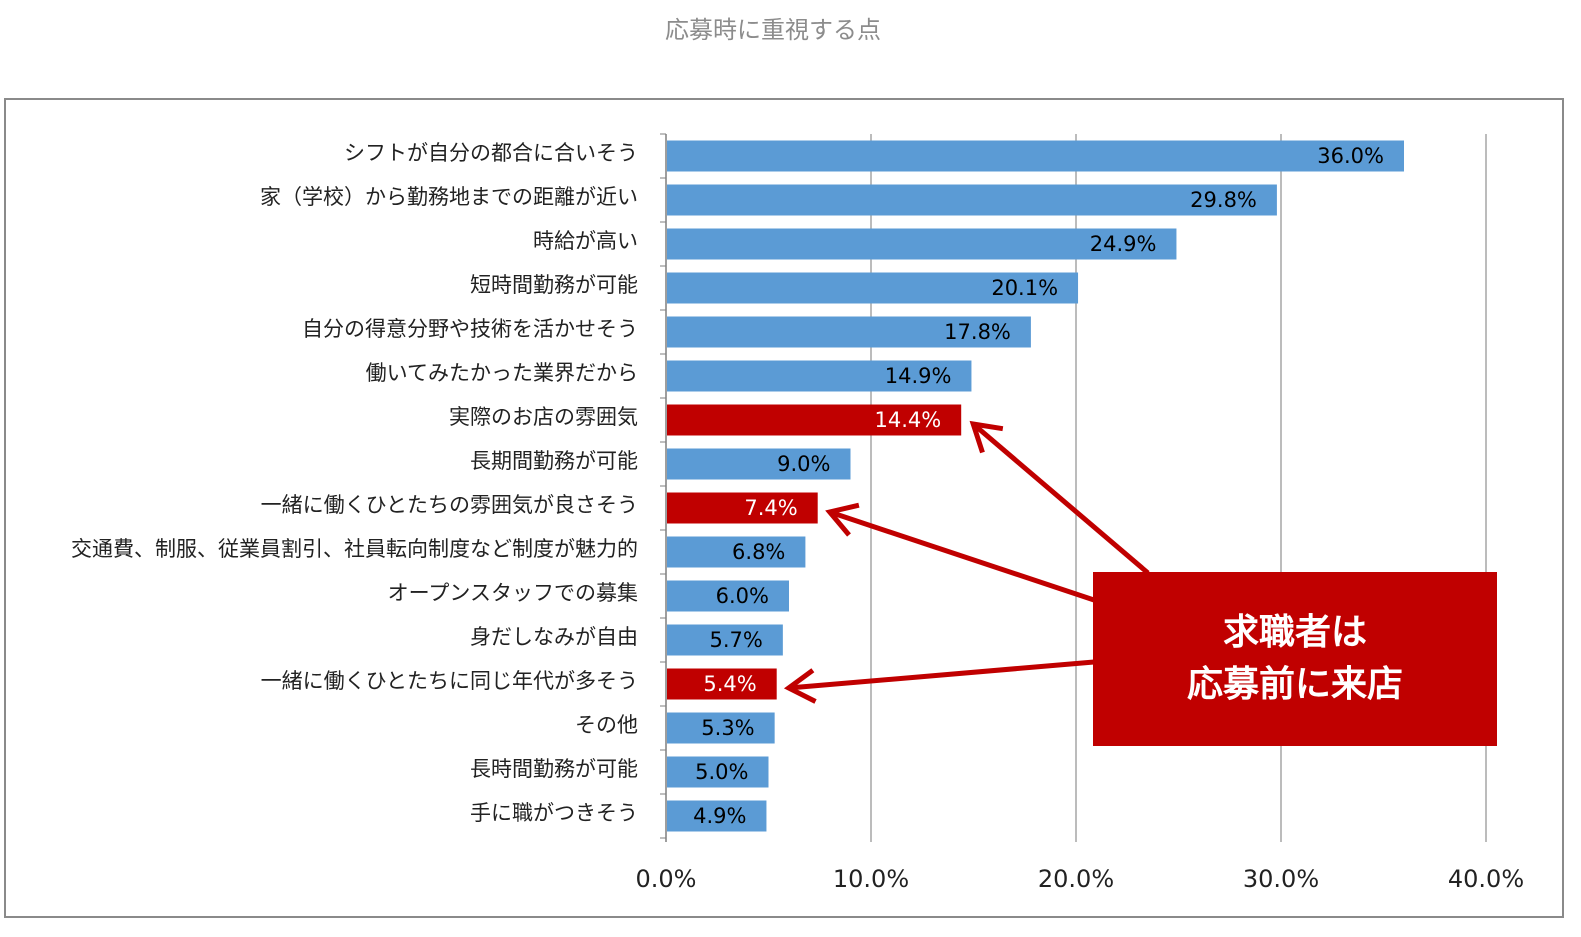 The image size is (1581, 937). I want to click on category-label-9: 一緒に働くひとたちの雰囲気が良さそう, so click(449, 505).